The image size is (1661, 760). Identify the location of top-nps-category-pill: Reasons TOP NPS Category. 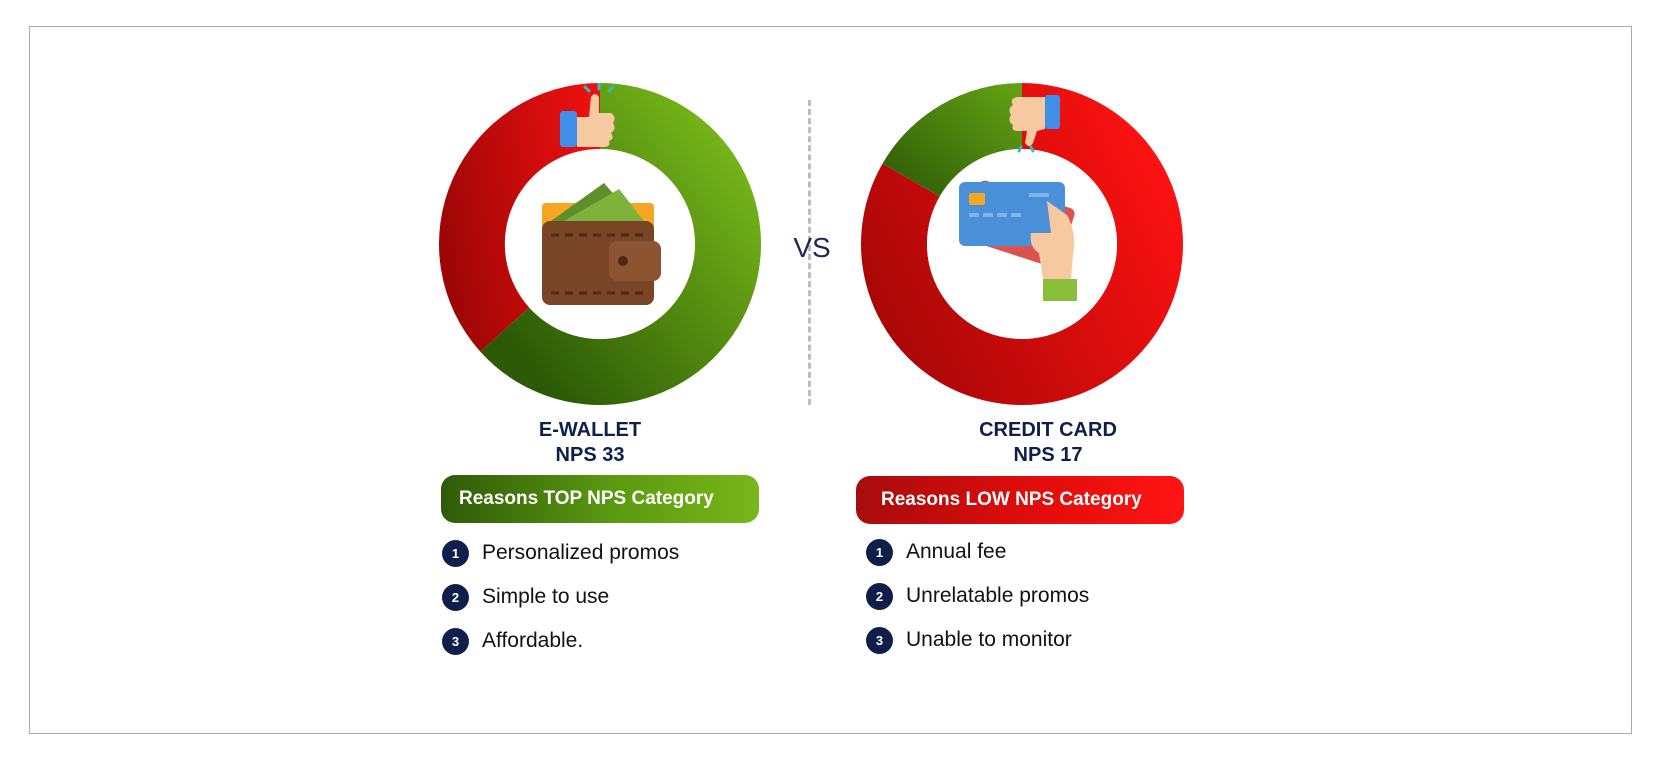
(600, 499).